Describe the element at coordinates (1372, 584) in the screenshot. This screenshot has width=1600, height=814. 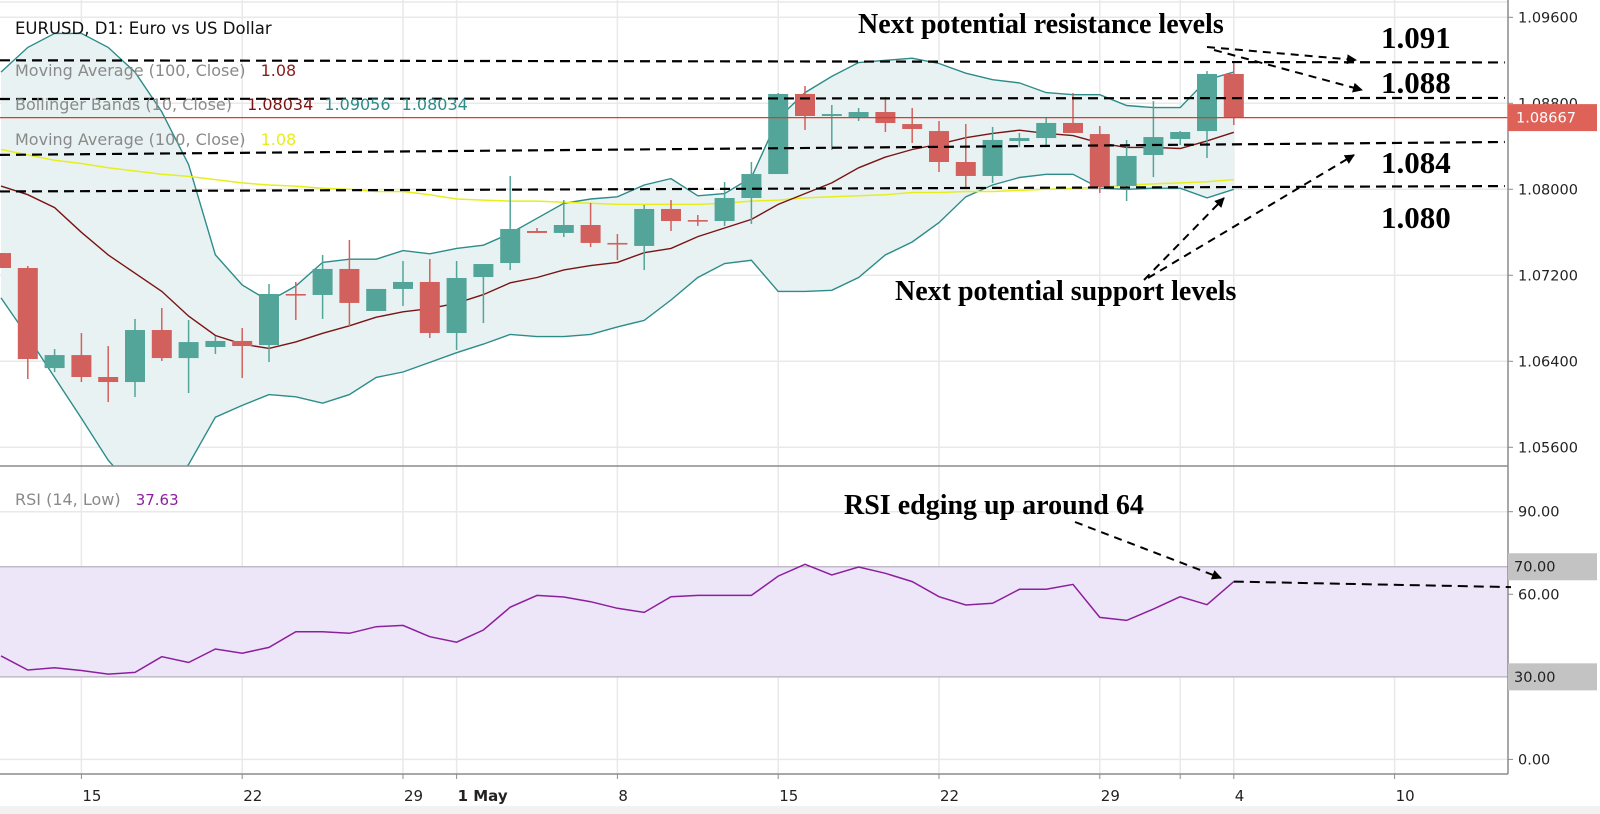
I see `rsi-dashed-level-line` at that location.